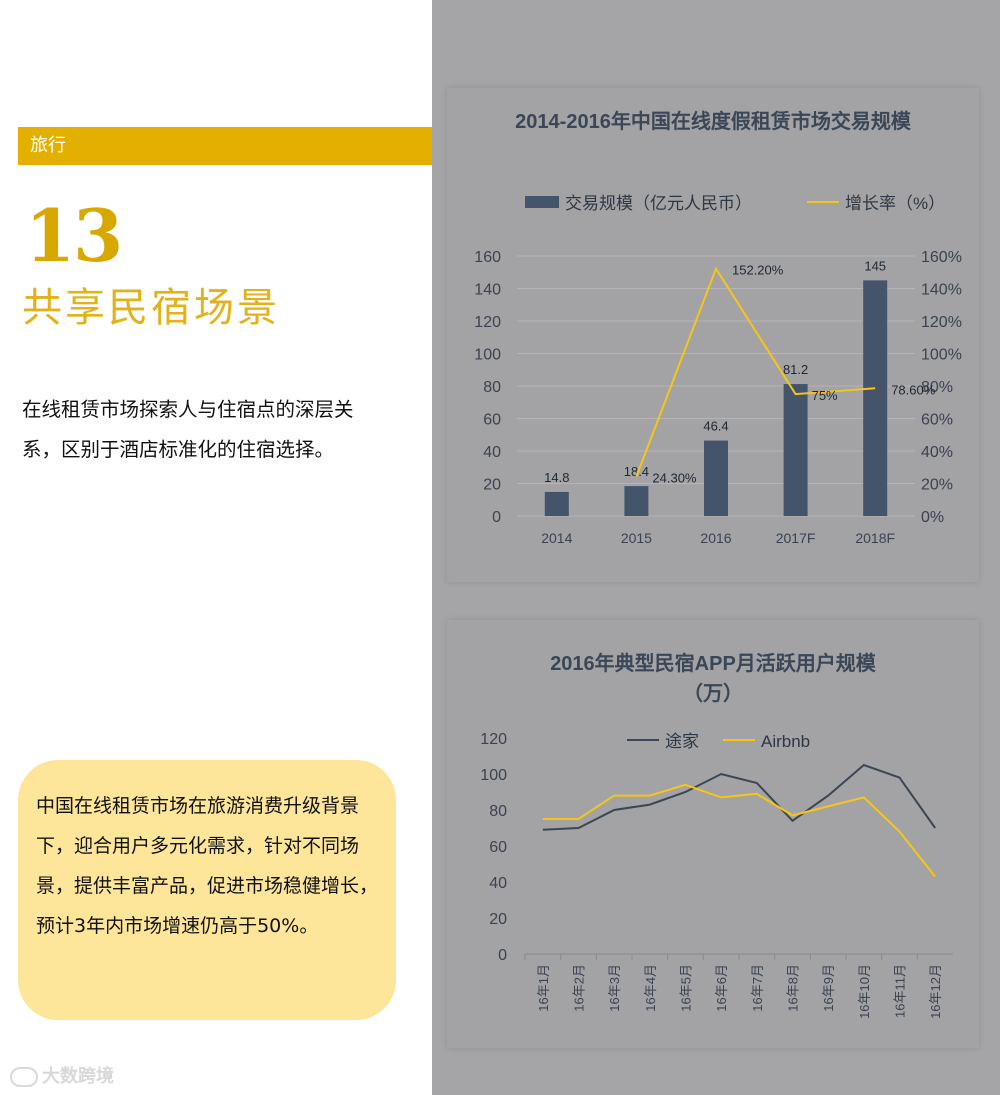  What do you see at coordinates (713, 693) in the screenshot?
I see `chart-subtitle: （万）` at bounding box center [713, 693].